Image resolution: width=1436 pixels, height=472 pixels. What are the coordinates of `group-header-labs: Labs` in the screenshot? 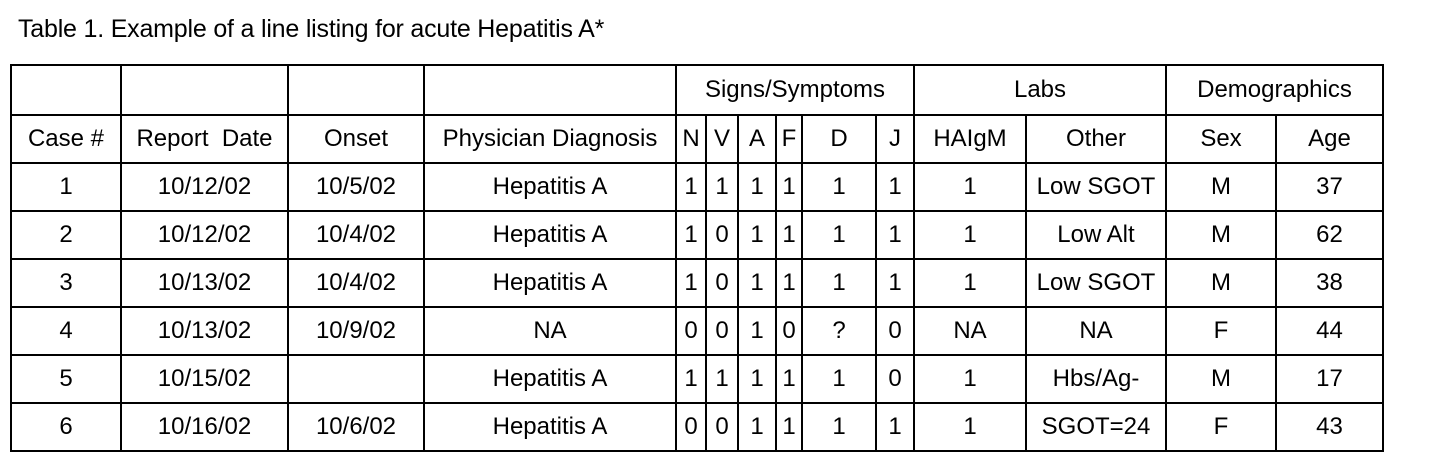 It's located at (1040, 90).